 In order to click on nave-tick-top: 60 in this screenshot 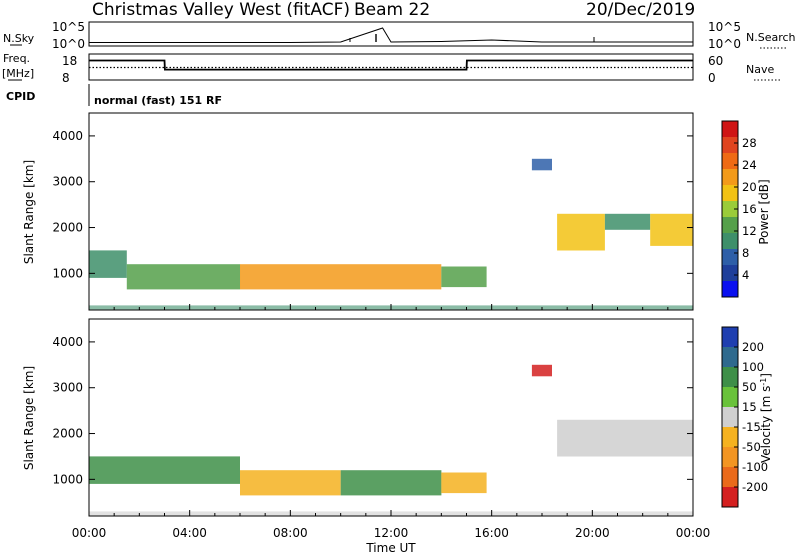, I will do `click(715, 61)`.